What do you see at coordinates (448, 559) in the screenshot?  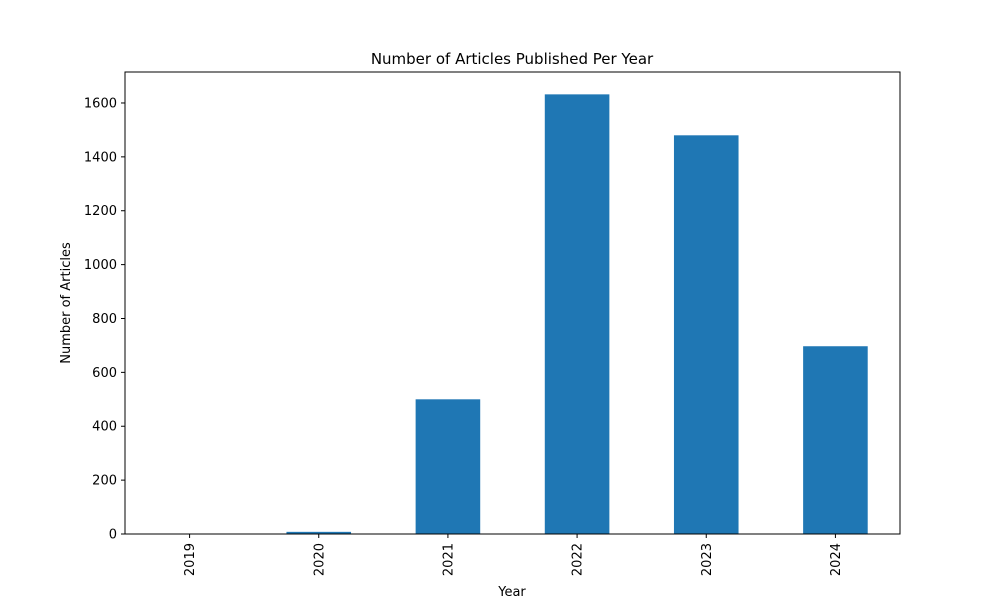 I see `x-tick-label: 2021` at bounding box center [448, 559].